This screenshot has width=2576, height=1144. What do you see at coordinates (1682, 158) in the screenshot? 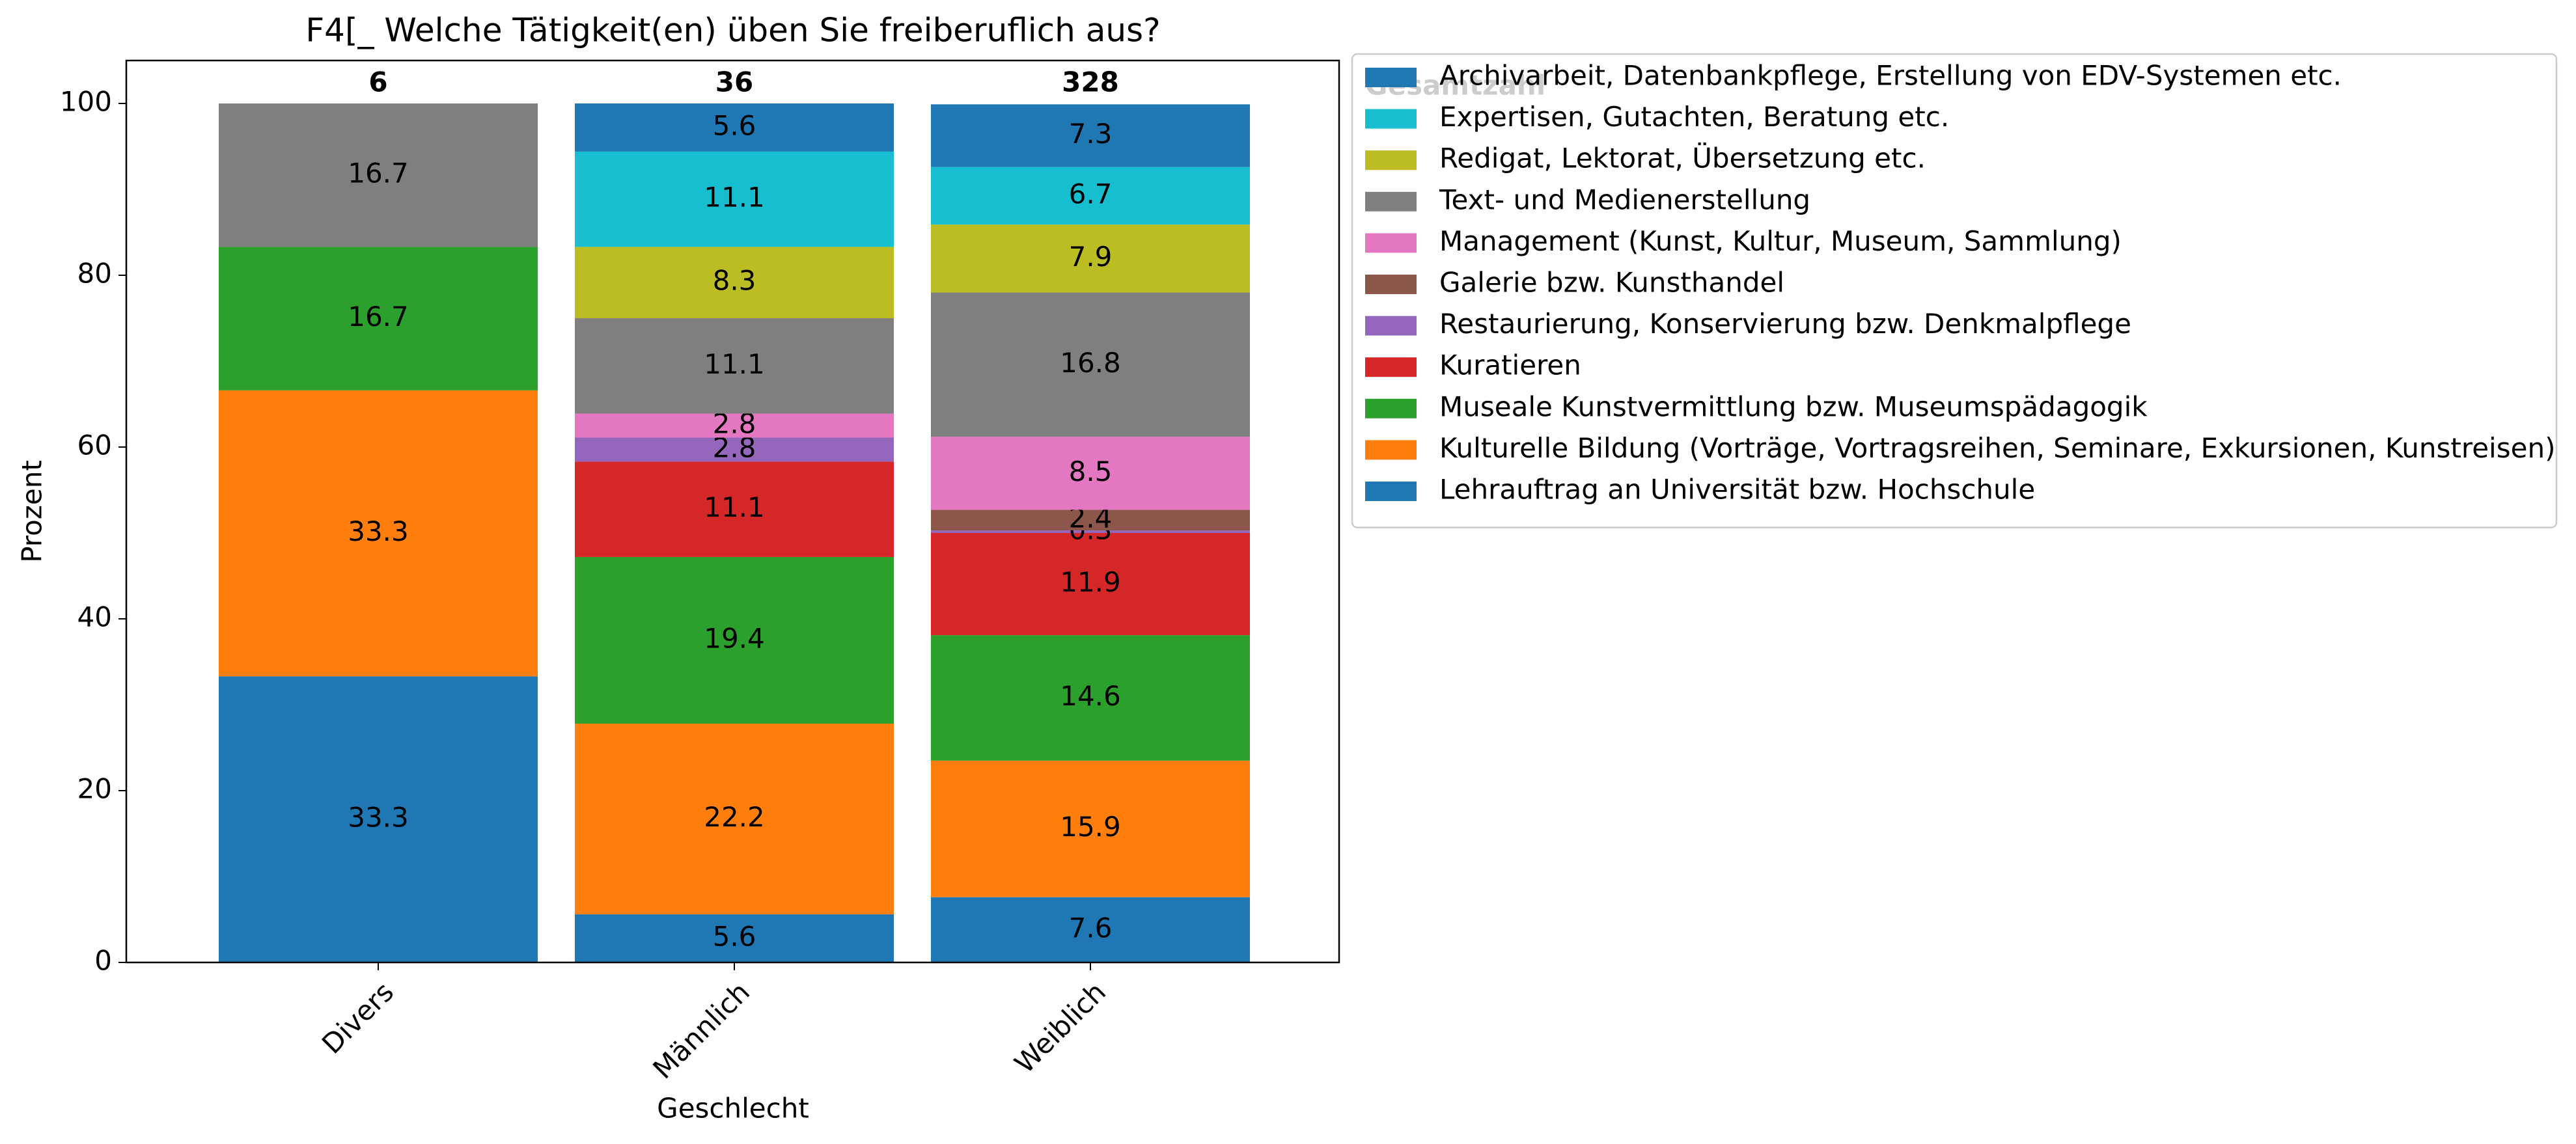
I see `legend-label: Redigat, Lektorat, Übersetzung etc.` at bounding box center [1682, 158].